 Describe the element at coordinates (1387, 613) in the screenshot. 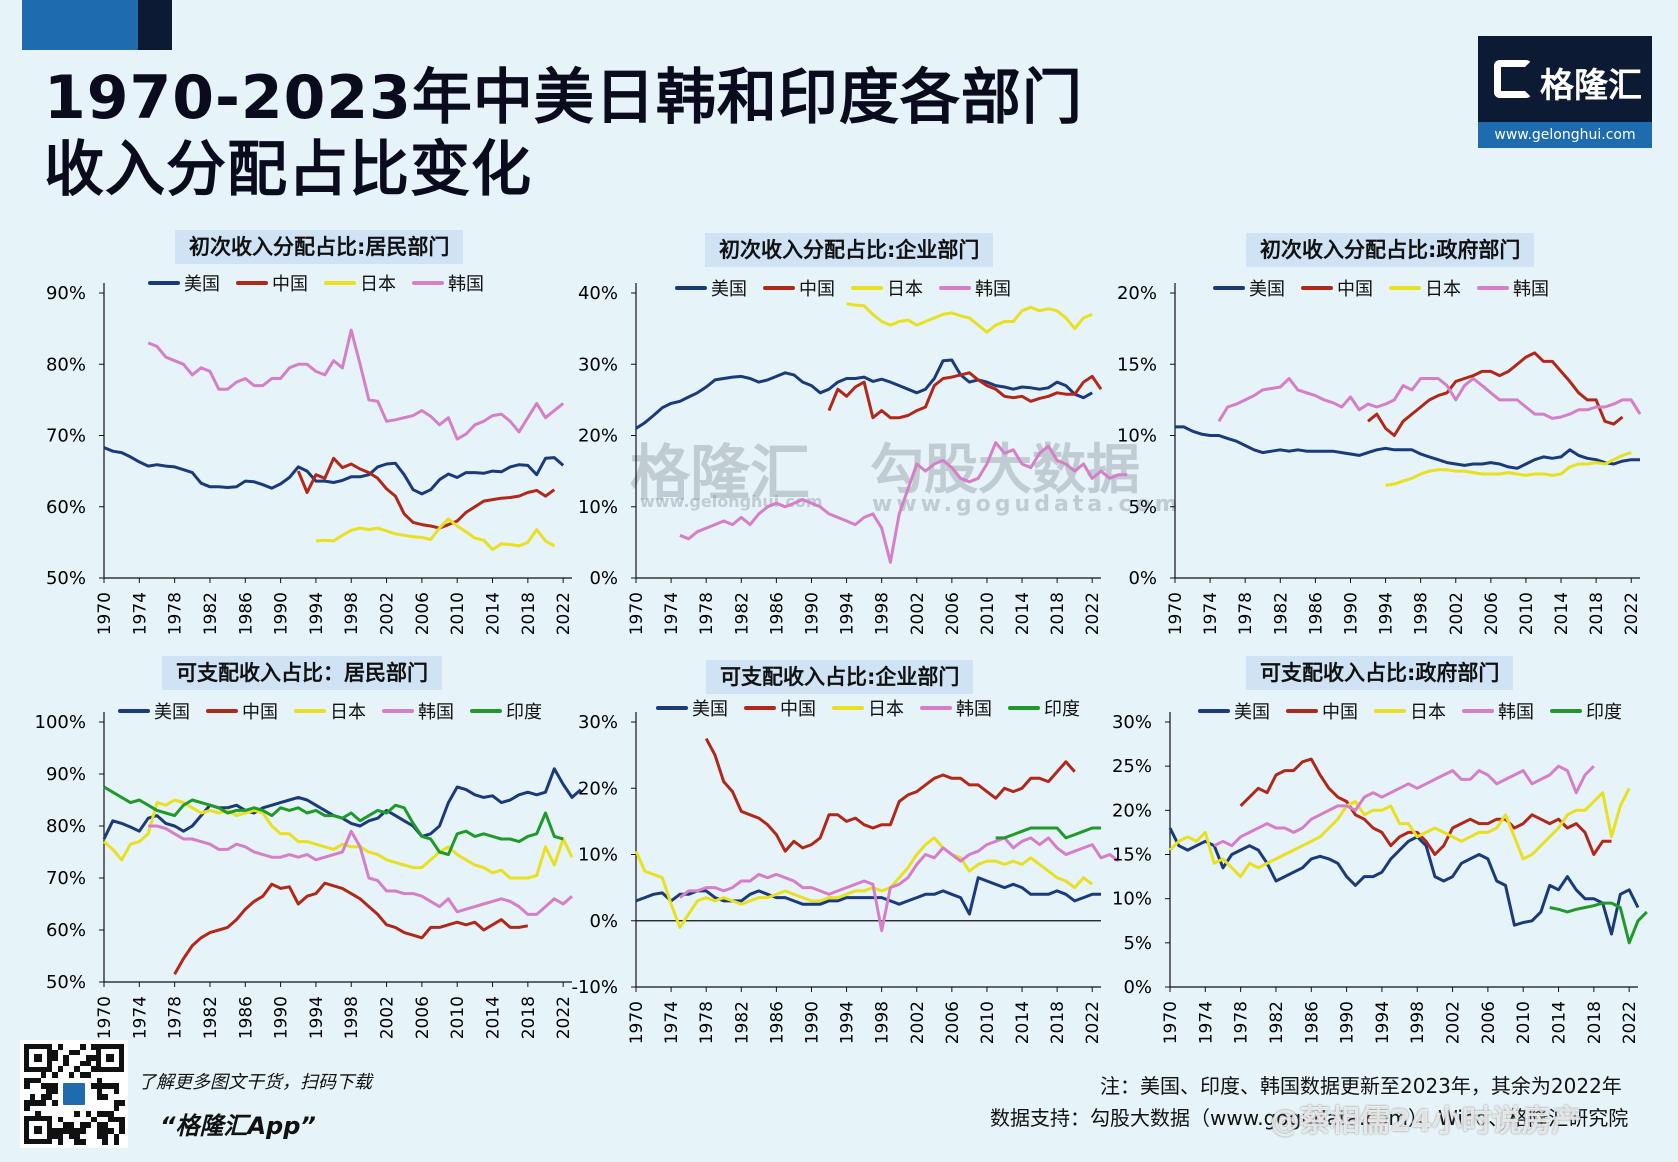

I see `x-tick-label: 1994` at that location.